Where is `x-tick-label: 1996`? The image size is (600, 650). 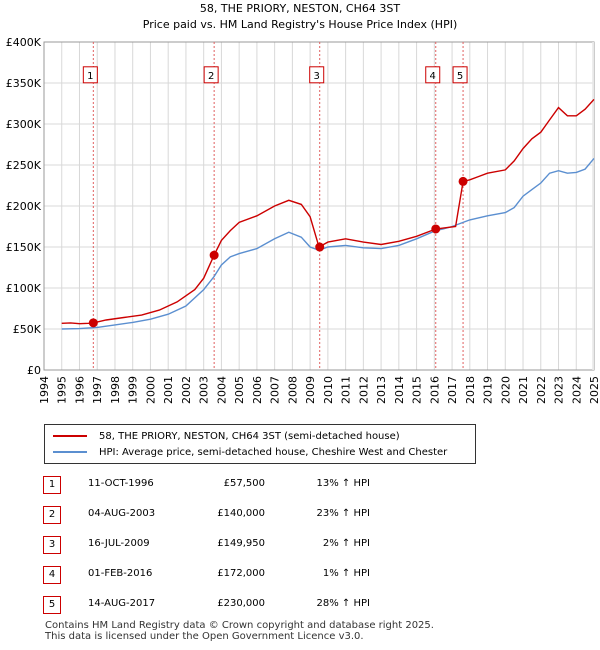 x-tick-label: 1996 is located at coordinates (79, 390).